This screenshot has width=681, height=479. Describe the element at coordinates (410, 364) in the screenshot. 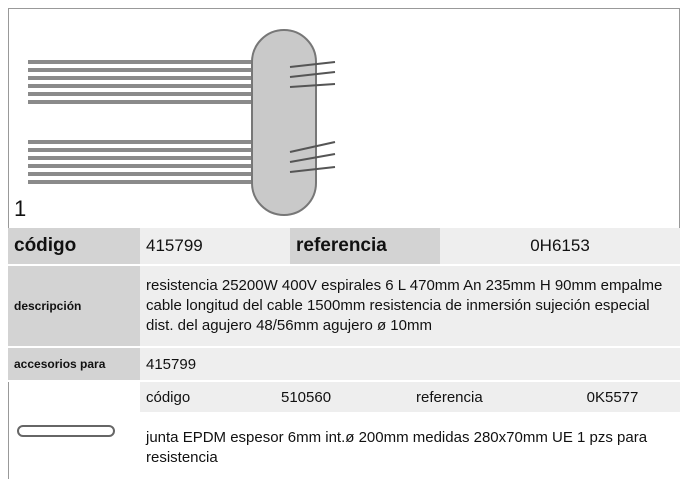

I see `accessories-value: 415799` at that location.